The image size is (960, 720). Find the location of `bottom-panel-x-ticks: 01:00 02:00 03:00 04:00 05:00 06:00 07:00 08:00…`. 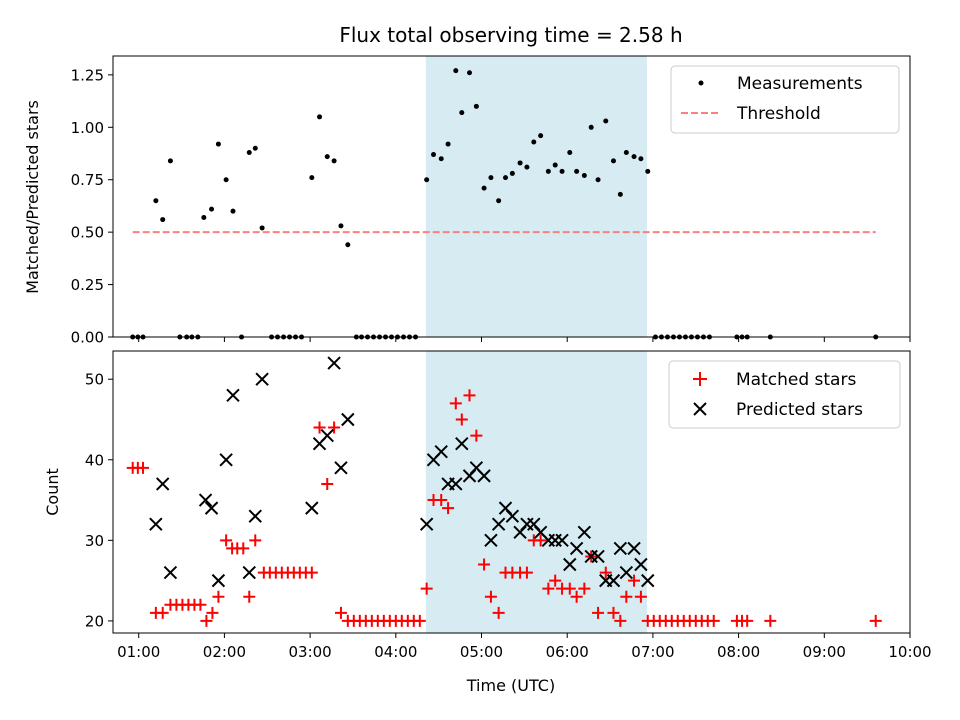

bottom-panel-x-ticks: 01:00 02:00 03:00 04:00 05:00 06:00 07:00 08:00… is located at coordinates (524, 647).